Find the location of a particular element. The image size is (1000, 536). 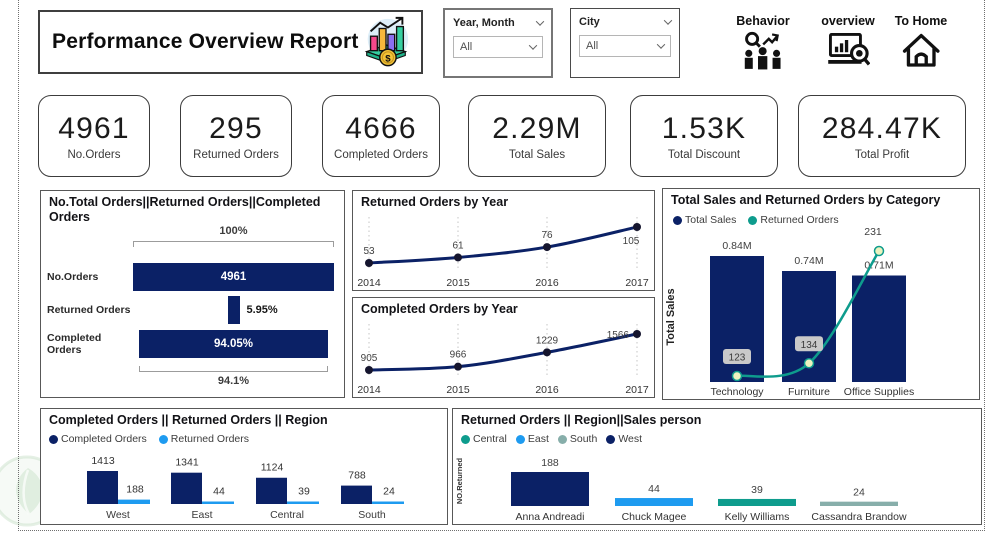

value-badge is located at coordinates (809, 344).